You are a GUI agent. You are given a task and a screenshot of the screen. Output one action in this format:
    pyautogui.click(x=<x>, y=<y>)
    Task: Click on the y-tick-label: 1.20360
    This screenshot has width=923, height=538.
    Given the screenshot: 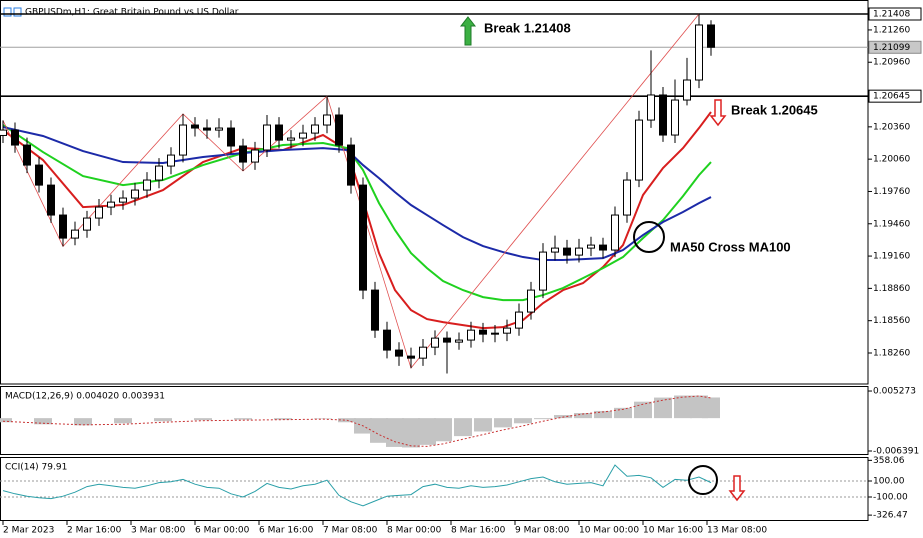 What is the action you would take?
    pyautogui.click(x=891, y=127)
    